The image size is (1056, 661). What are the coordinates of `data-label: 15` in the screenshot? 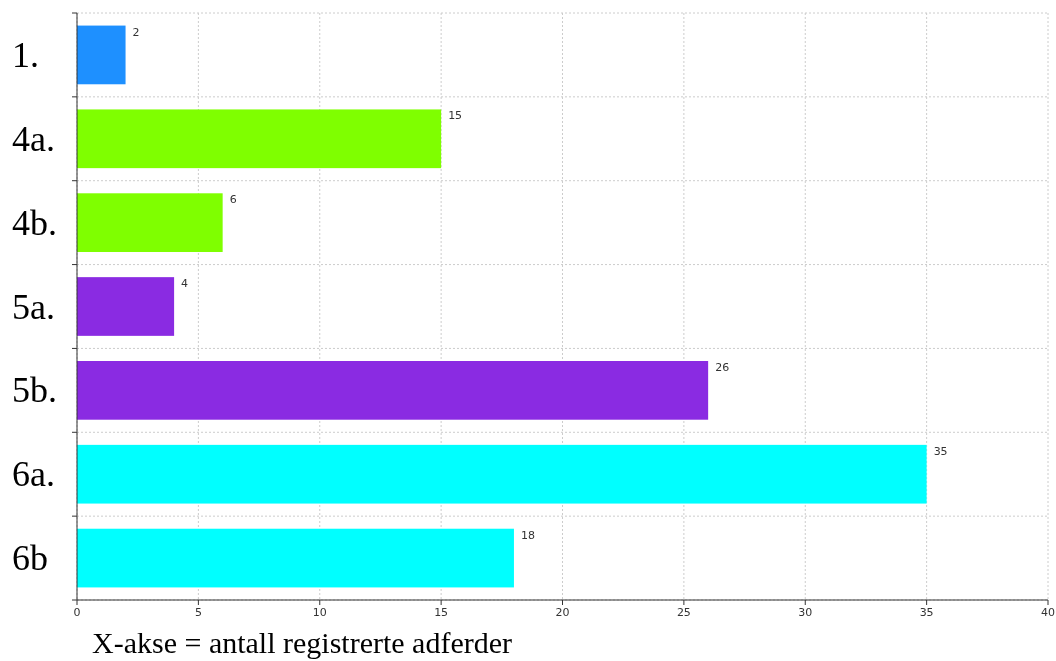 It's located at (455, 116).